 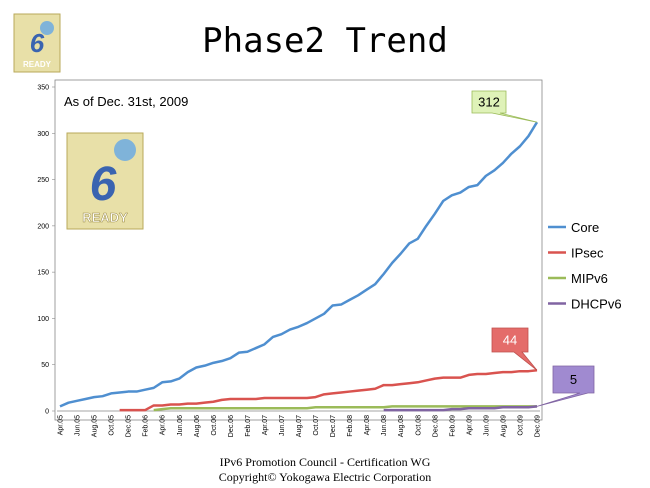 I want to click on y-tick-label: 100, so click(x=43, y=319).